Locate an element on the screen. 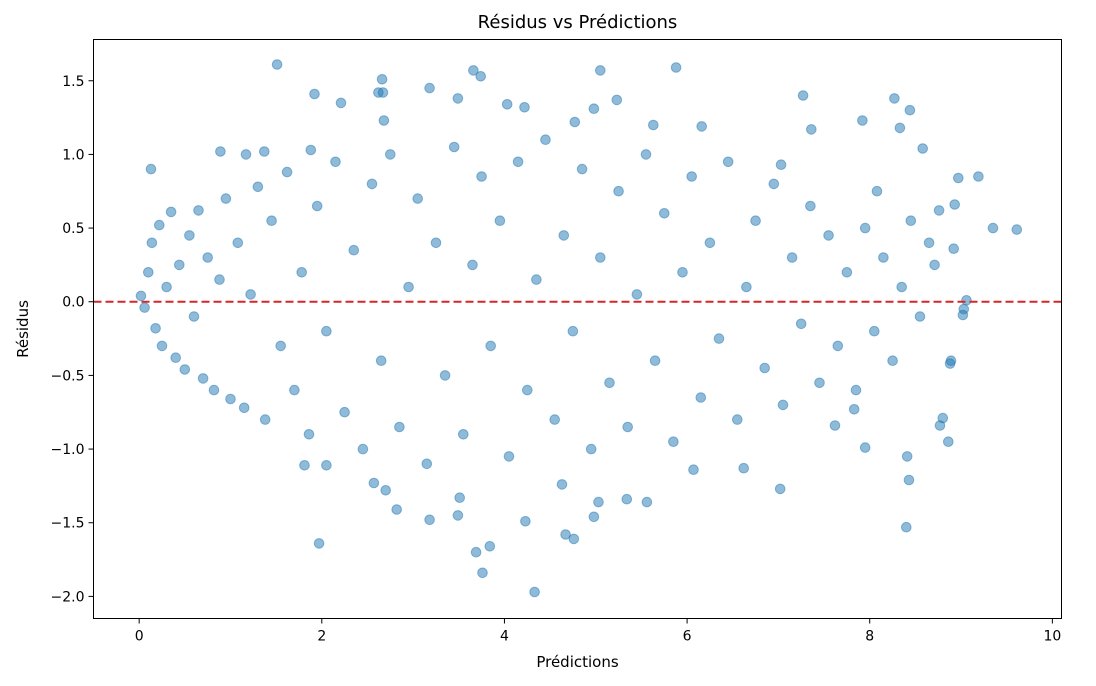 The width and height of the screenshot is (1096, 686). y-tick-label: 0.5 is located at coordinates (73, 229).